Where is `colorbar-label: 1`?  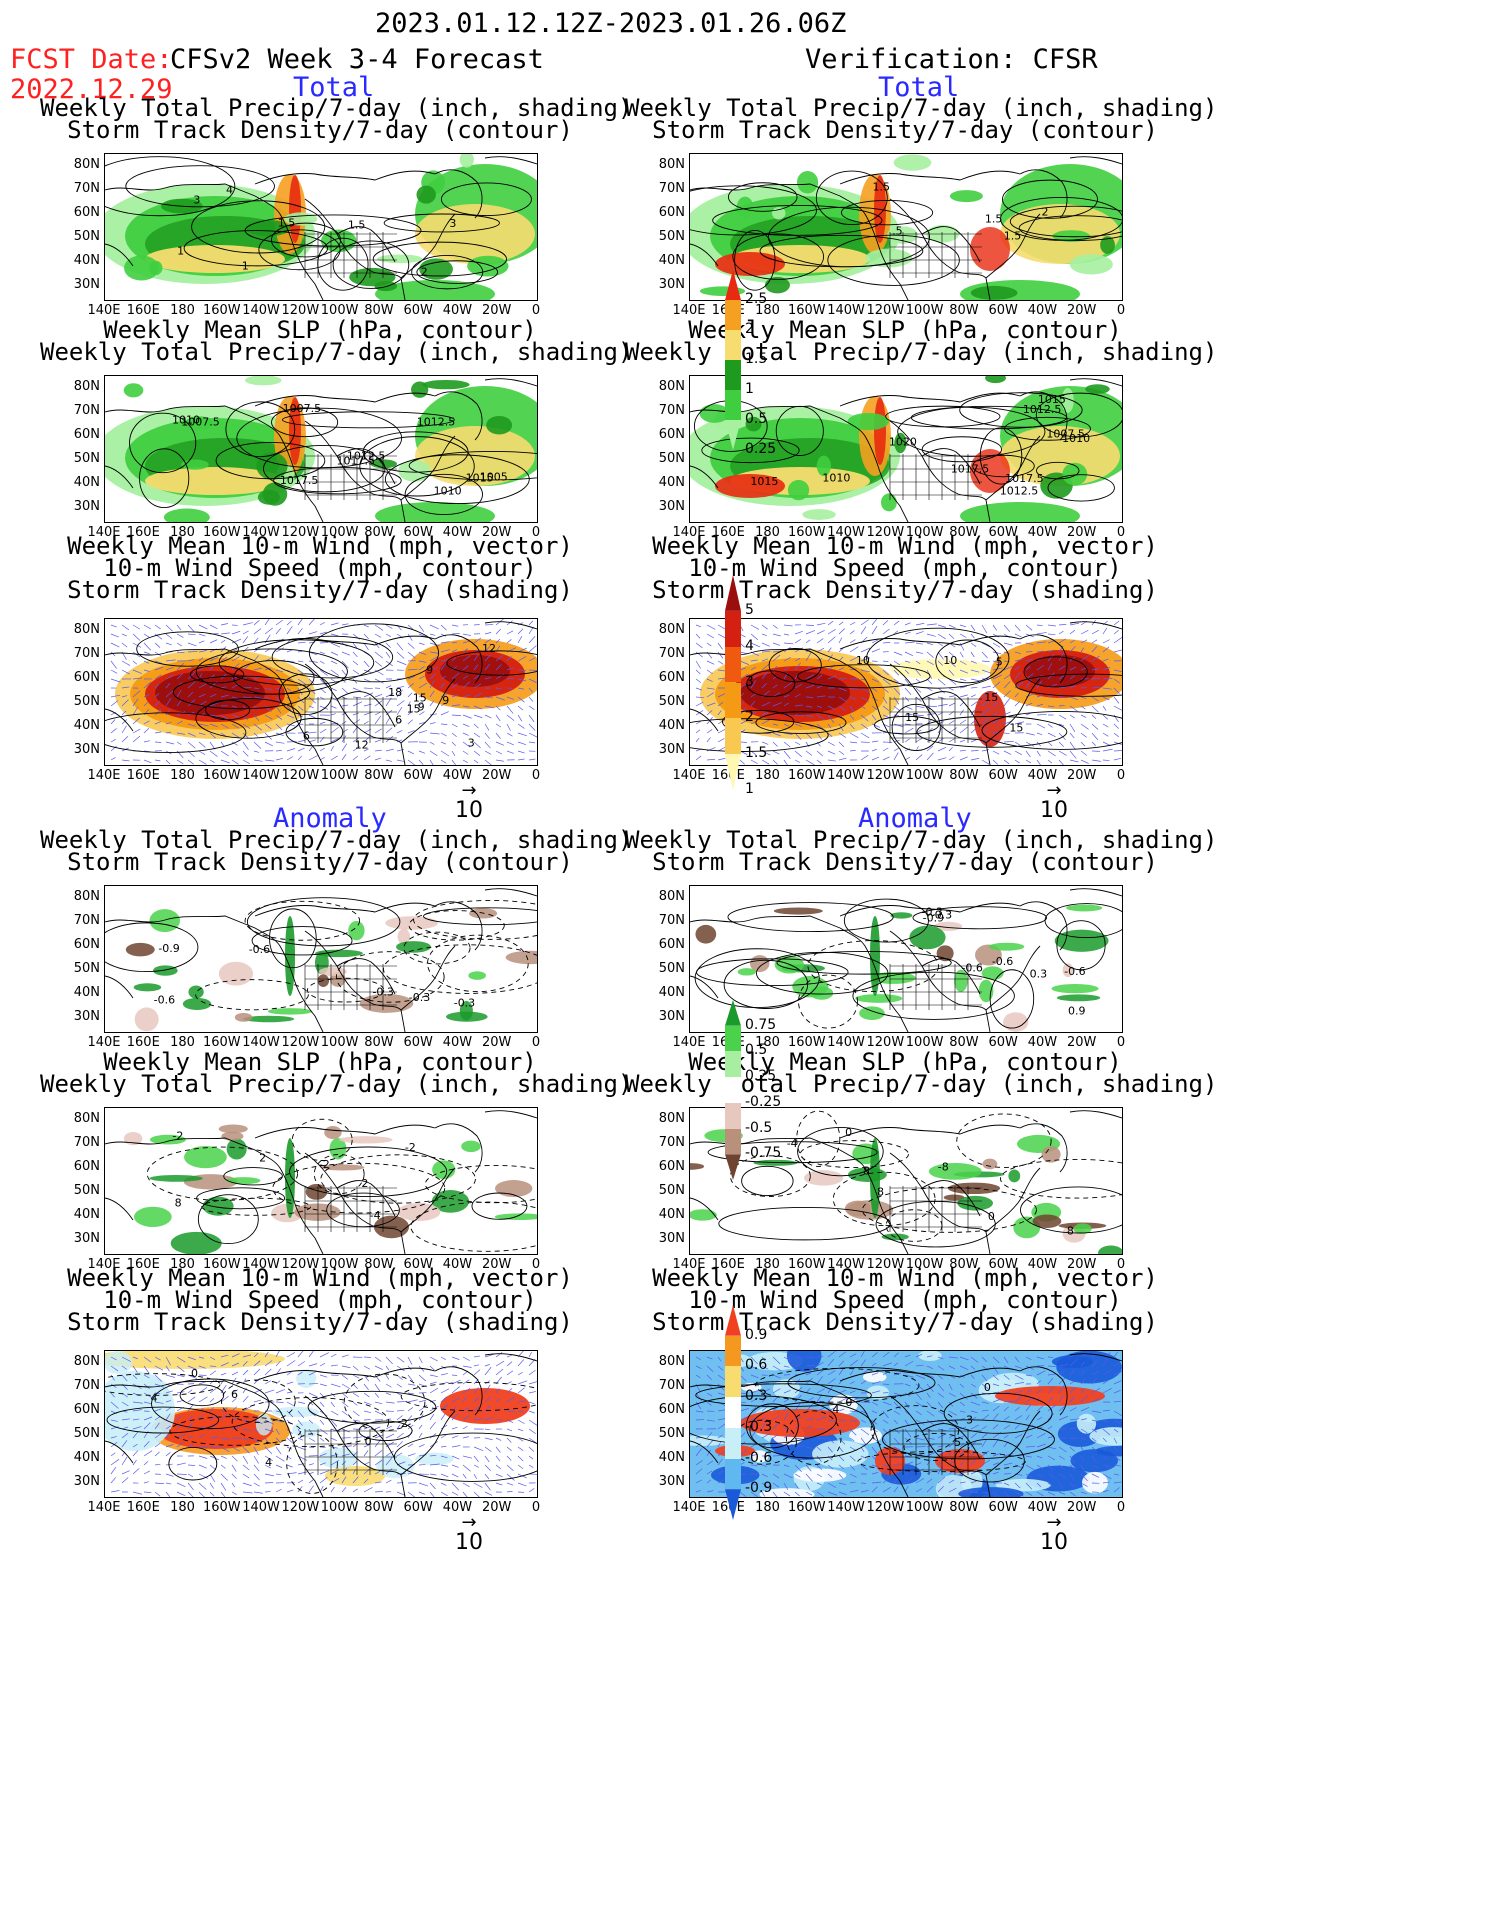 colorbar-label: 1 is located at coordinates (749, 789).